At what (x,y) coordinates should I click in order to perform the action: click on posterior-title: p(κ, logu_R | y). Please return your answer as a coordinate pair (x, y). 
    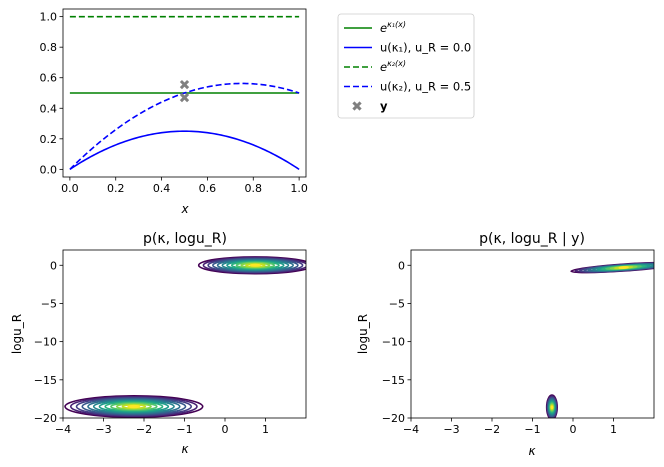
    Looking at the image, I should click on (532, 239).